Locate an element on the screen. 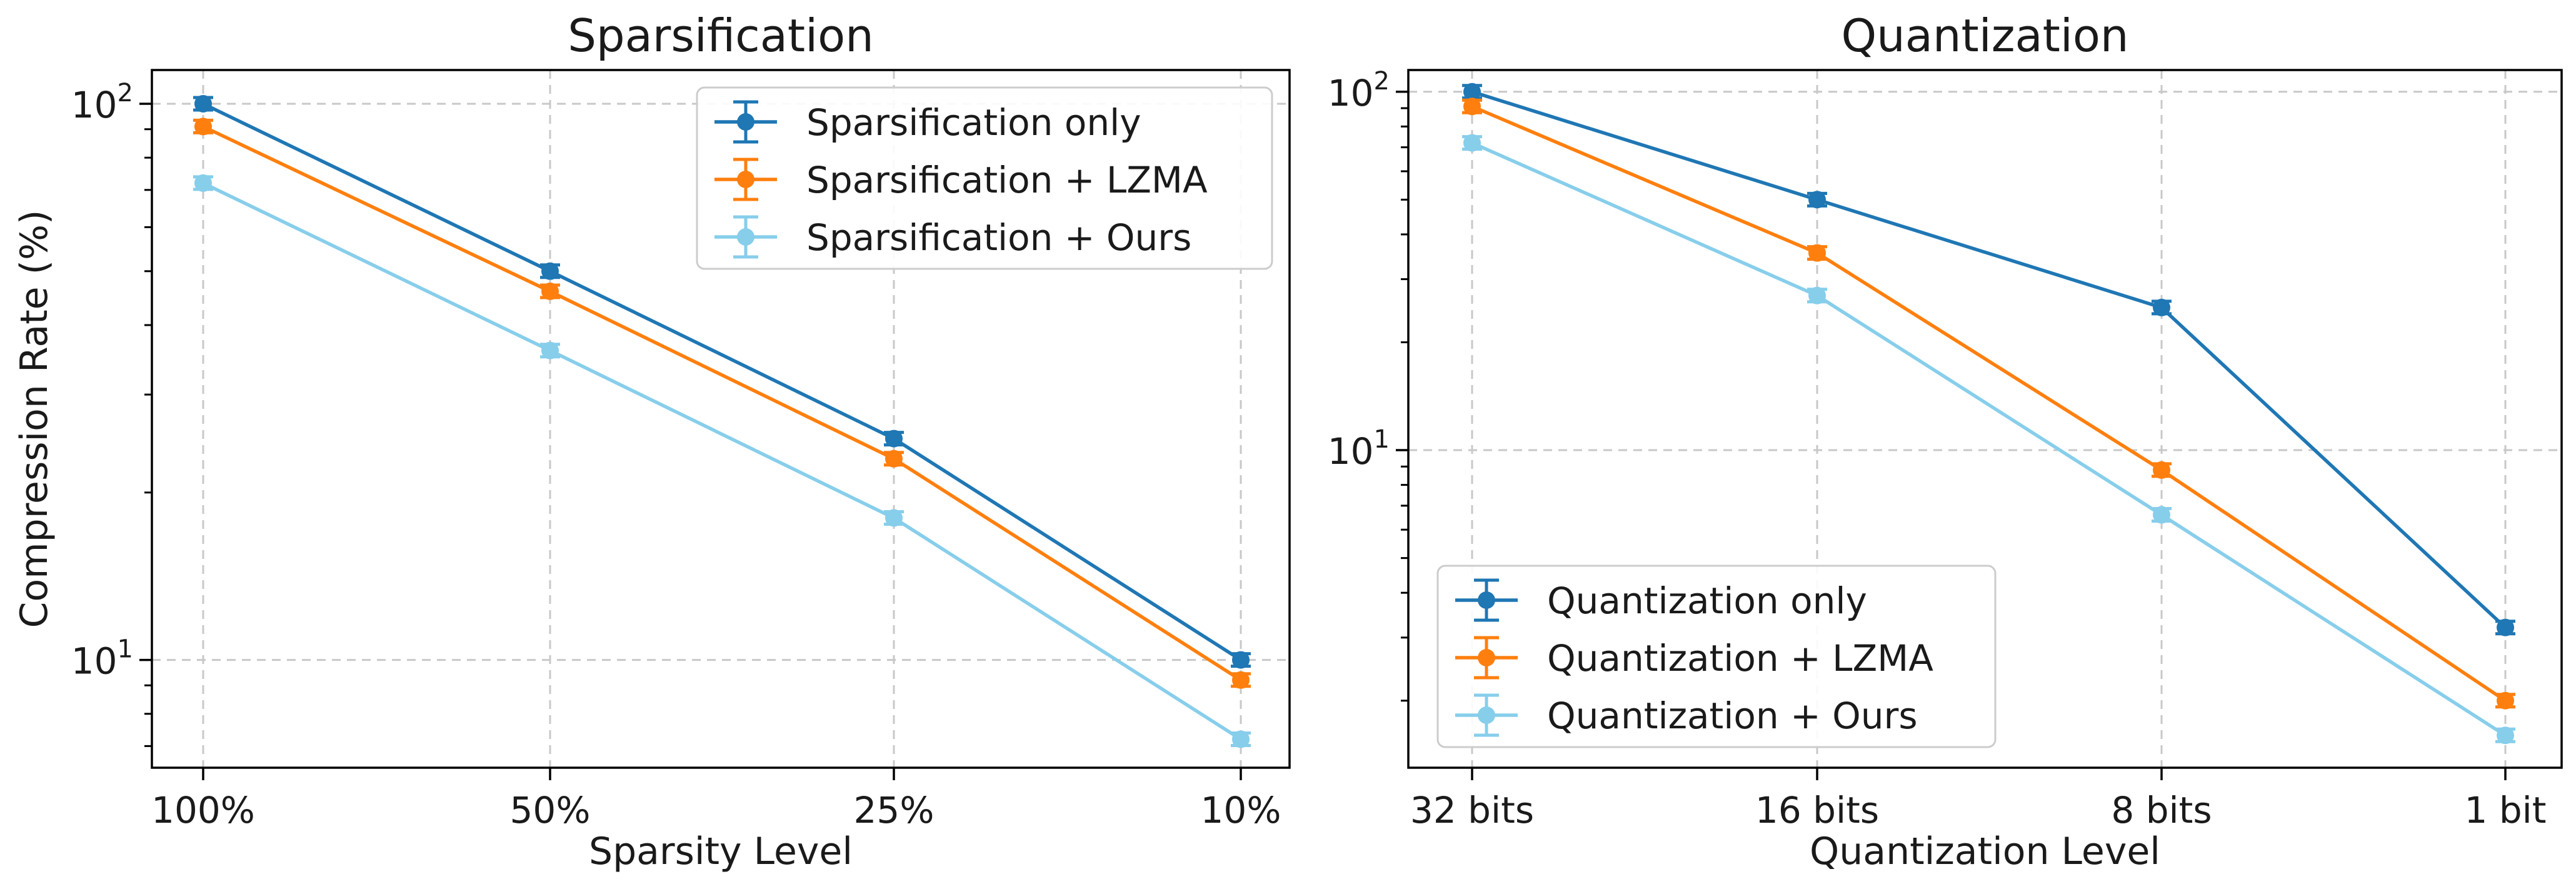 The image size is (2576, 894). legend-entry: Quantization only is located at coordinates (1661, 600).